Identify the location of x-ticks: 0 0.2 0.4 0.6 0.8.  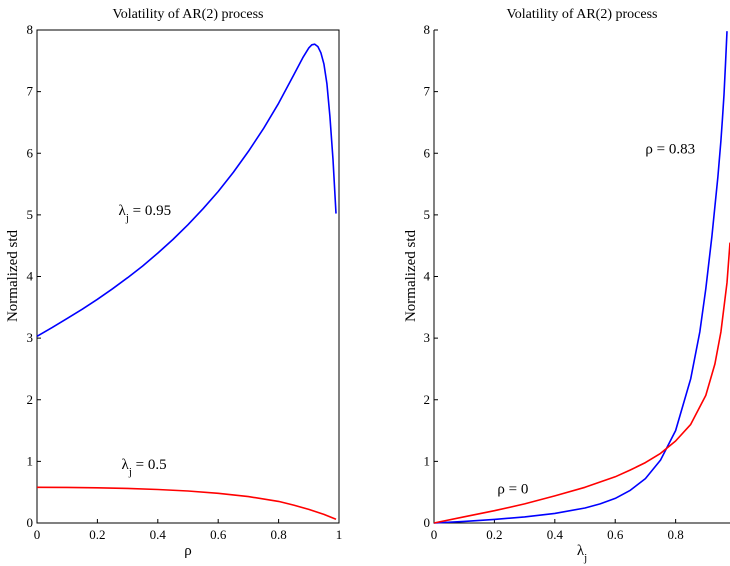
(557, 530).